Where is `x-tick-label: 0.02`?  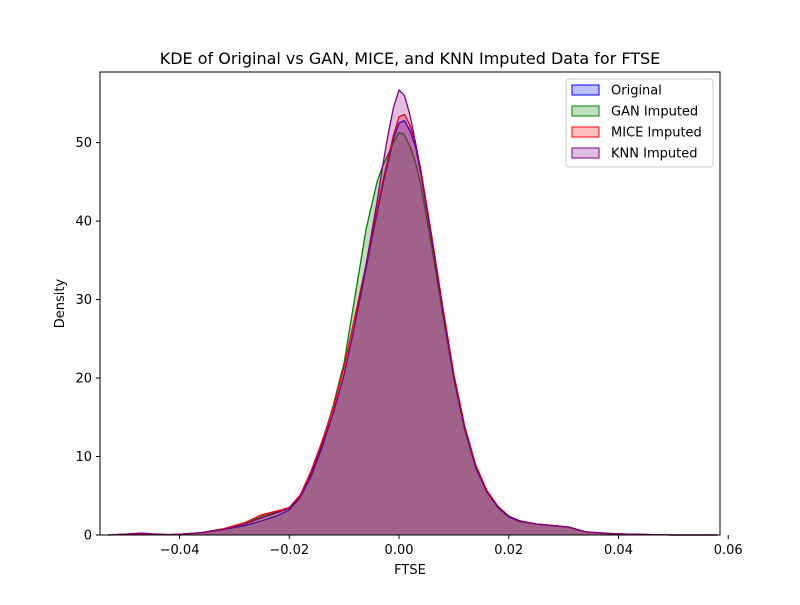
x-tick-label: 0.02 is located at coordinates (508, 550).